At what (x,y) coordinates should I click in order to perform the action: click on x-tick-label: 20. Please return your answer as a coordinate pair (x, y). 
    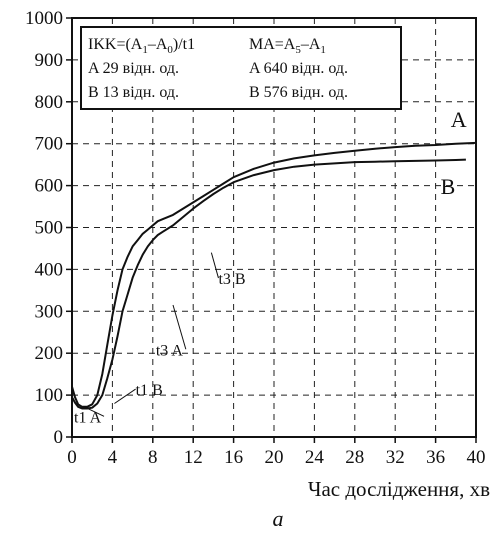
    Looking at the image, I should click on (274, 457).